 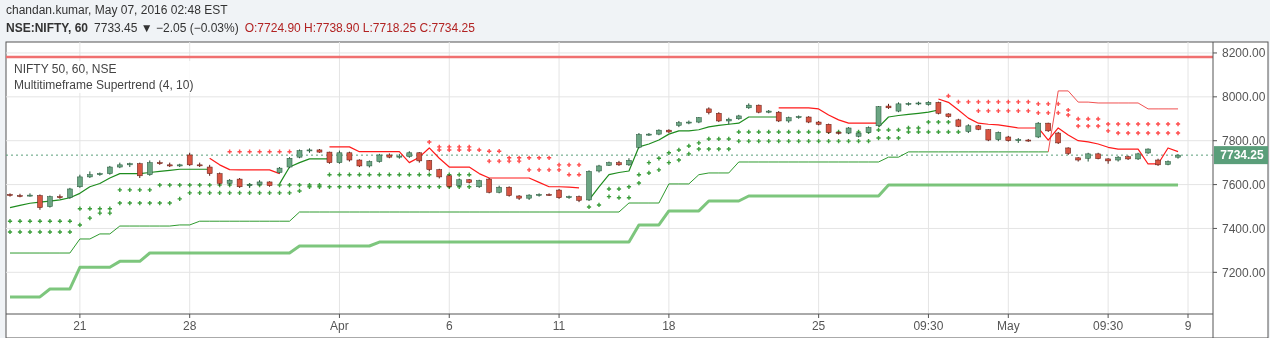 I want to click on y-tick-label: 7200.00, so click(x=1244, y=272).